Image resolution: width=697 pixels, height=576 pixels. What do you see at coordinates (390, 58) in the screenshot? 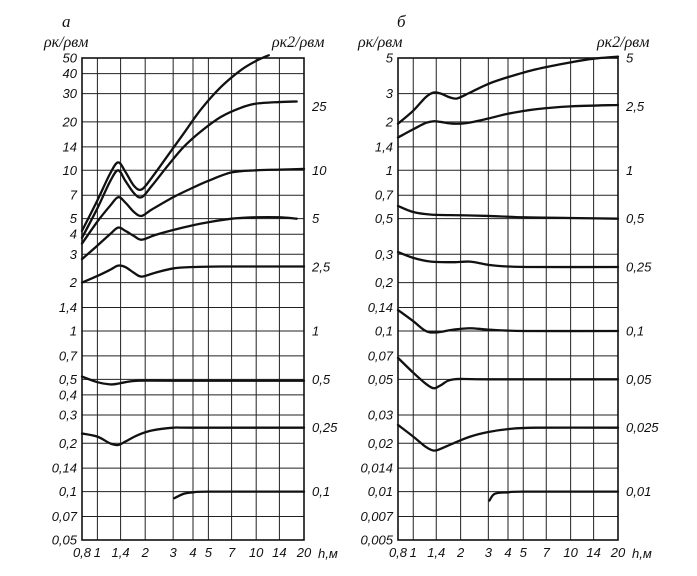
I see `panel-b-y-tick-label: 5` at bounding box center [390, 58].